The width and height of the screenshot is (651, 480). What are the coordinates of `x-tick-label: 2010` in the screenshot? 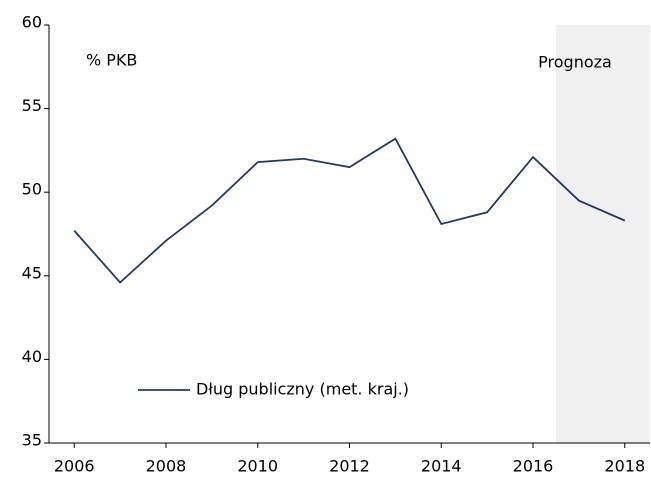 It's located at (257, 466).